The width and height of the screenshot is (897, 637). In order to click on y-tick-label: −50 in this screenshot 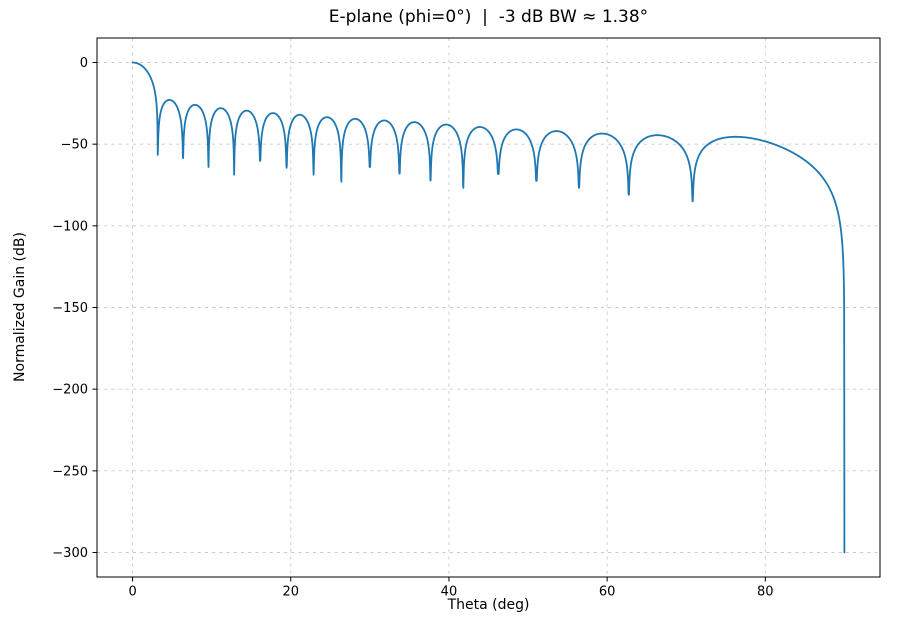, I will do `click(74, 145)`.